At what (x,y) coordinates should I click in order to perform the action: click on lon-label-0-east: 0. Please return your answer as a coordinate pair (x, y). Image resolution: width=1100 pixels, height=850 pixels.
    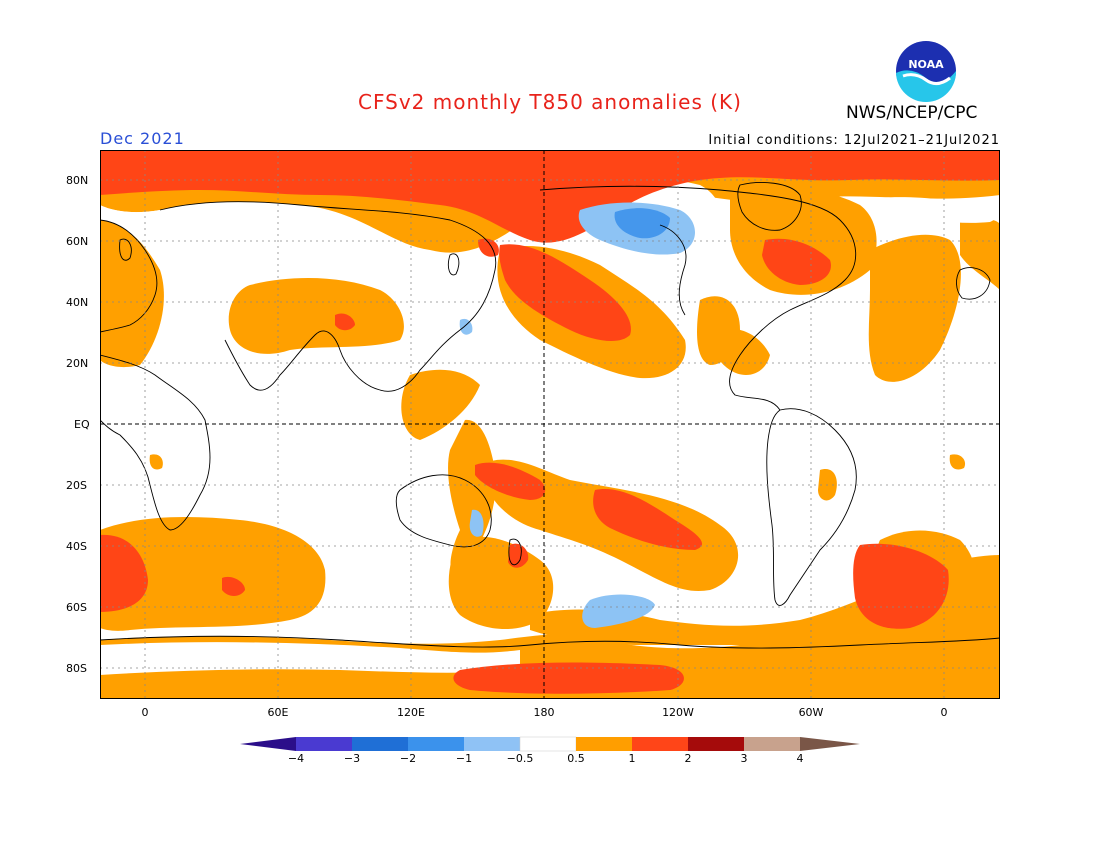
    Looking at the image, I should click on (944, 712).